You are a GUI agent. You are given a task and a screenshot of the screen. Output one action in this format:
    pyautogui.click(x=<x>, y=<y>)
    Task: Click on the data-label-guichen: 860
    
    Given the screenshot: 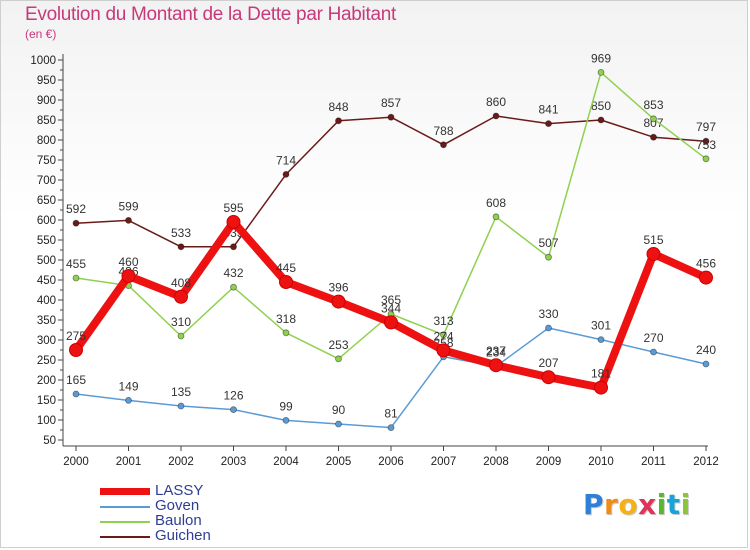 What is the action you would take?
    pyautogui.click(x=496, y=102)
    